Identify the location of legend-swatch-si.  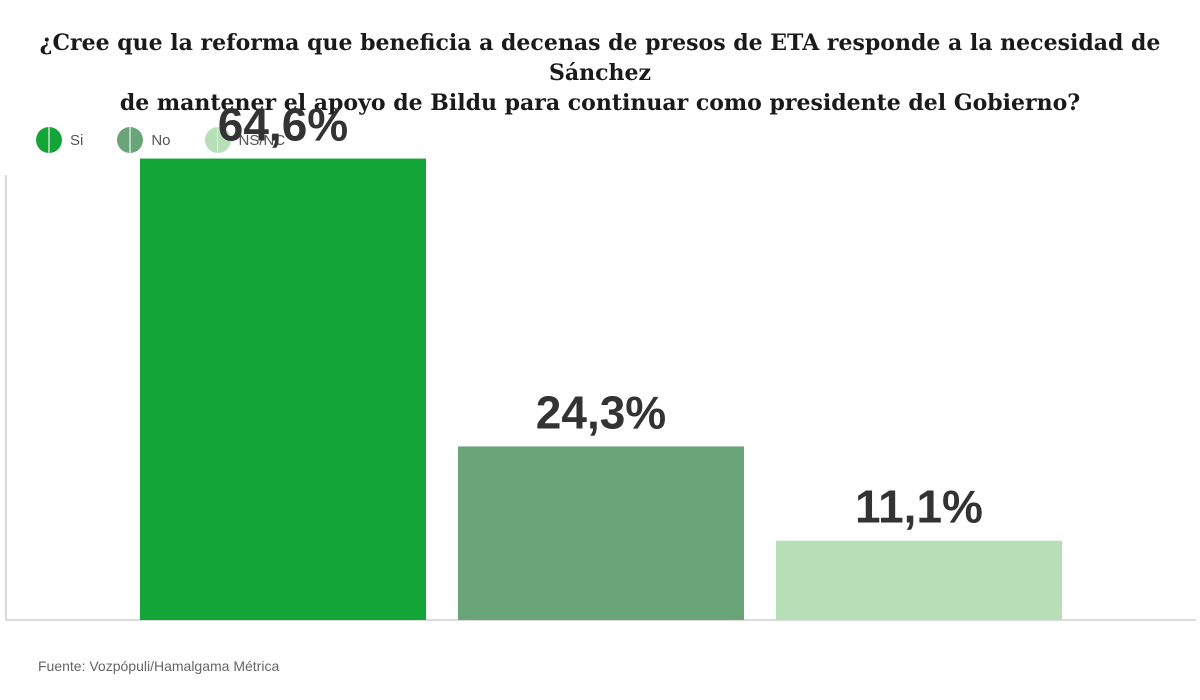
(49, 140).